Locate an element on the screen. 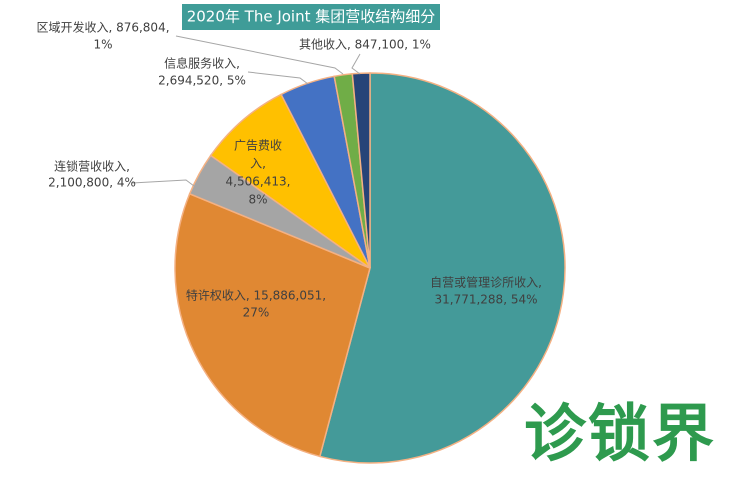  data-label: 2,694,520, 5% is located at coordinates (202, 81).